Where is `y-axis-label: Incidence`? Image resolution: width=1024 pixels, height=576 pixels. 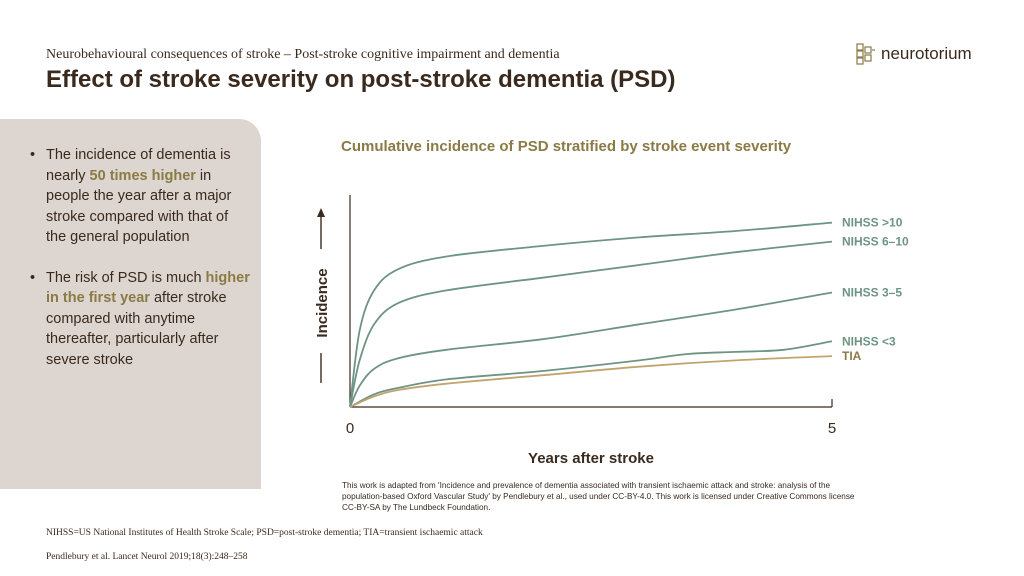 y-axis-label: Incidence is located at coordinates (322, 302).